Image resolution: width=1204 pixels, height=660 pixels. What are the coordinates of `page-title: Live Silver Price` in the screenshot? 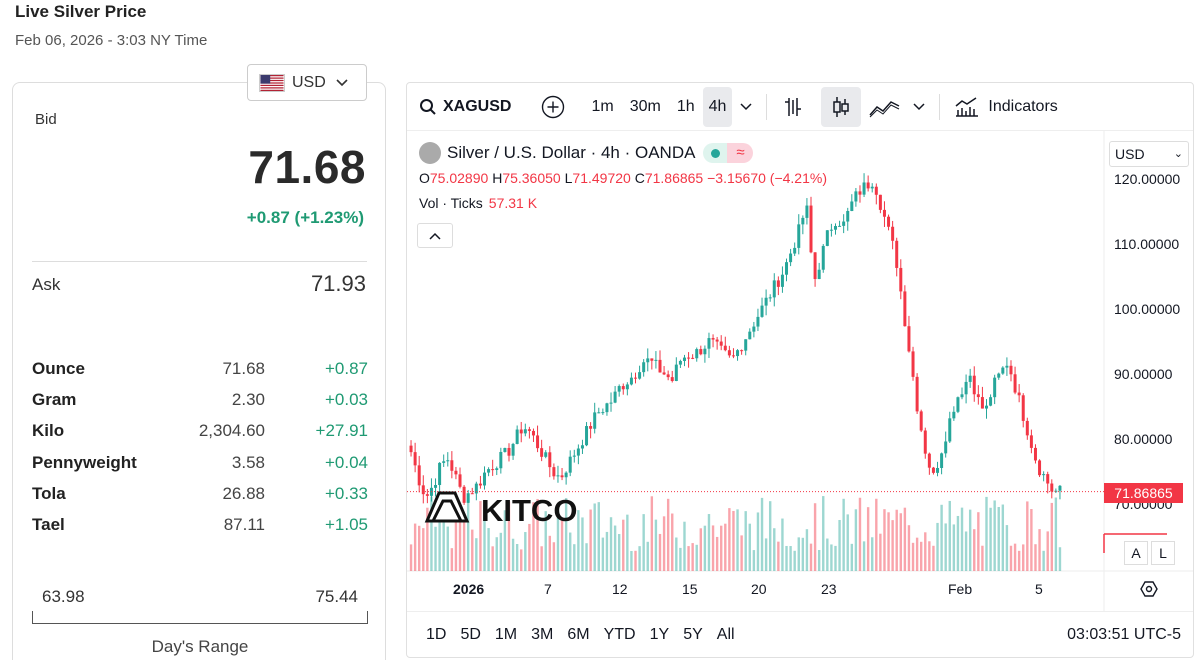 It's located at (81, 11).